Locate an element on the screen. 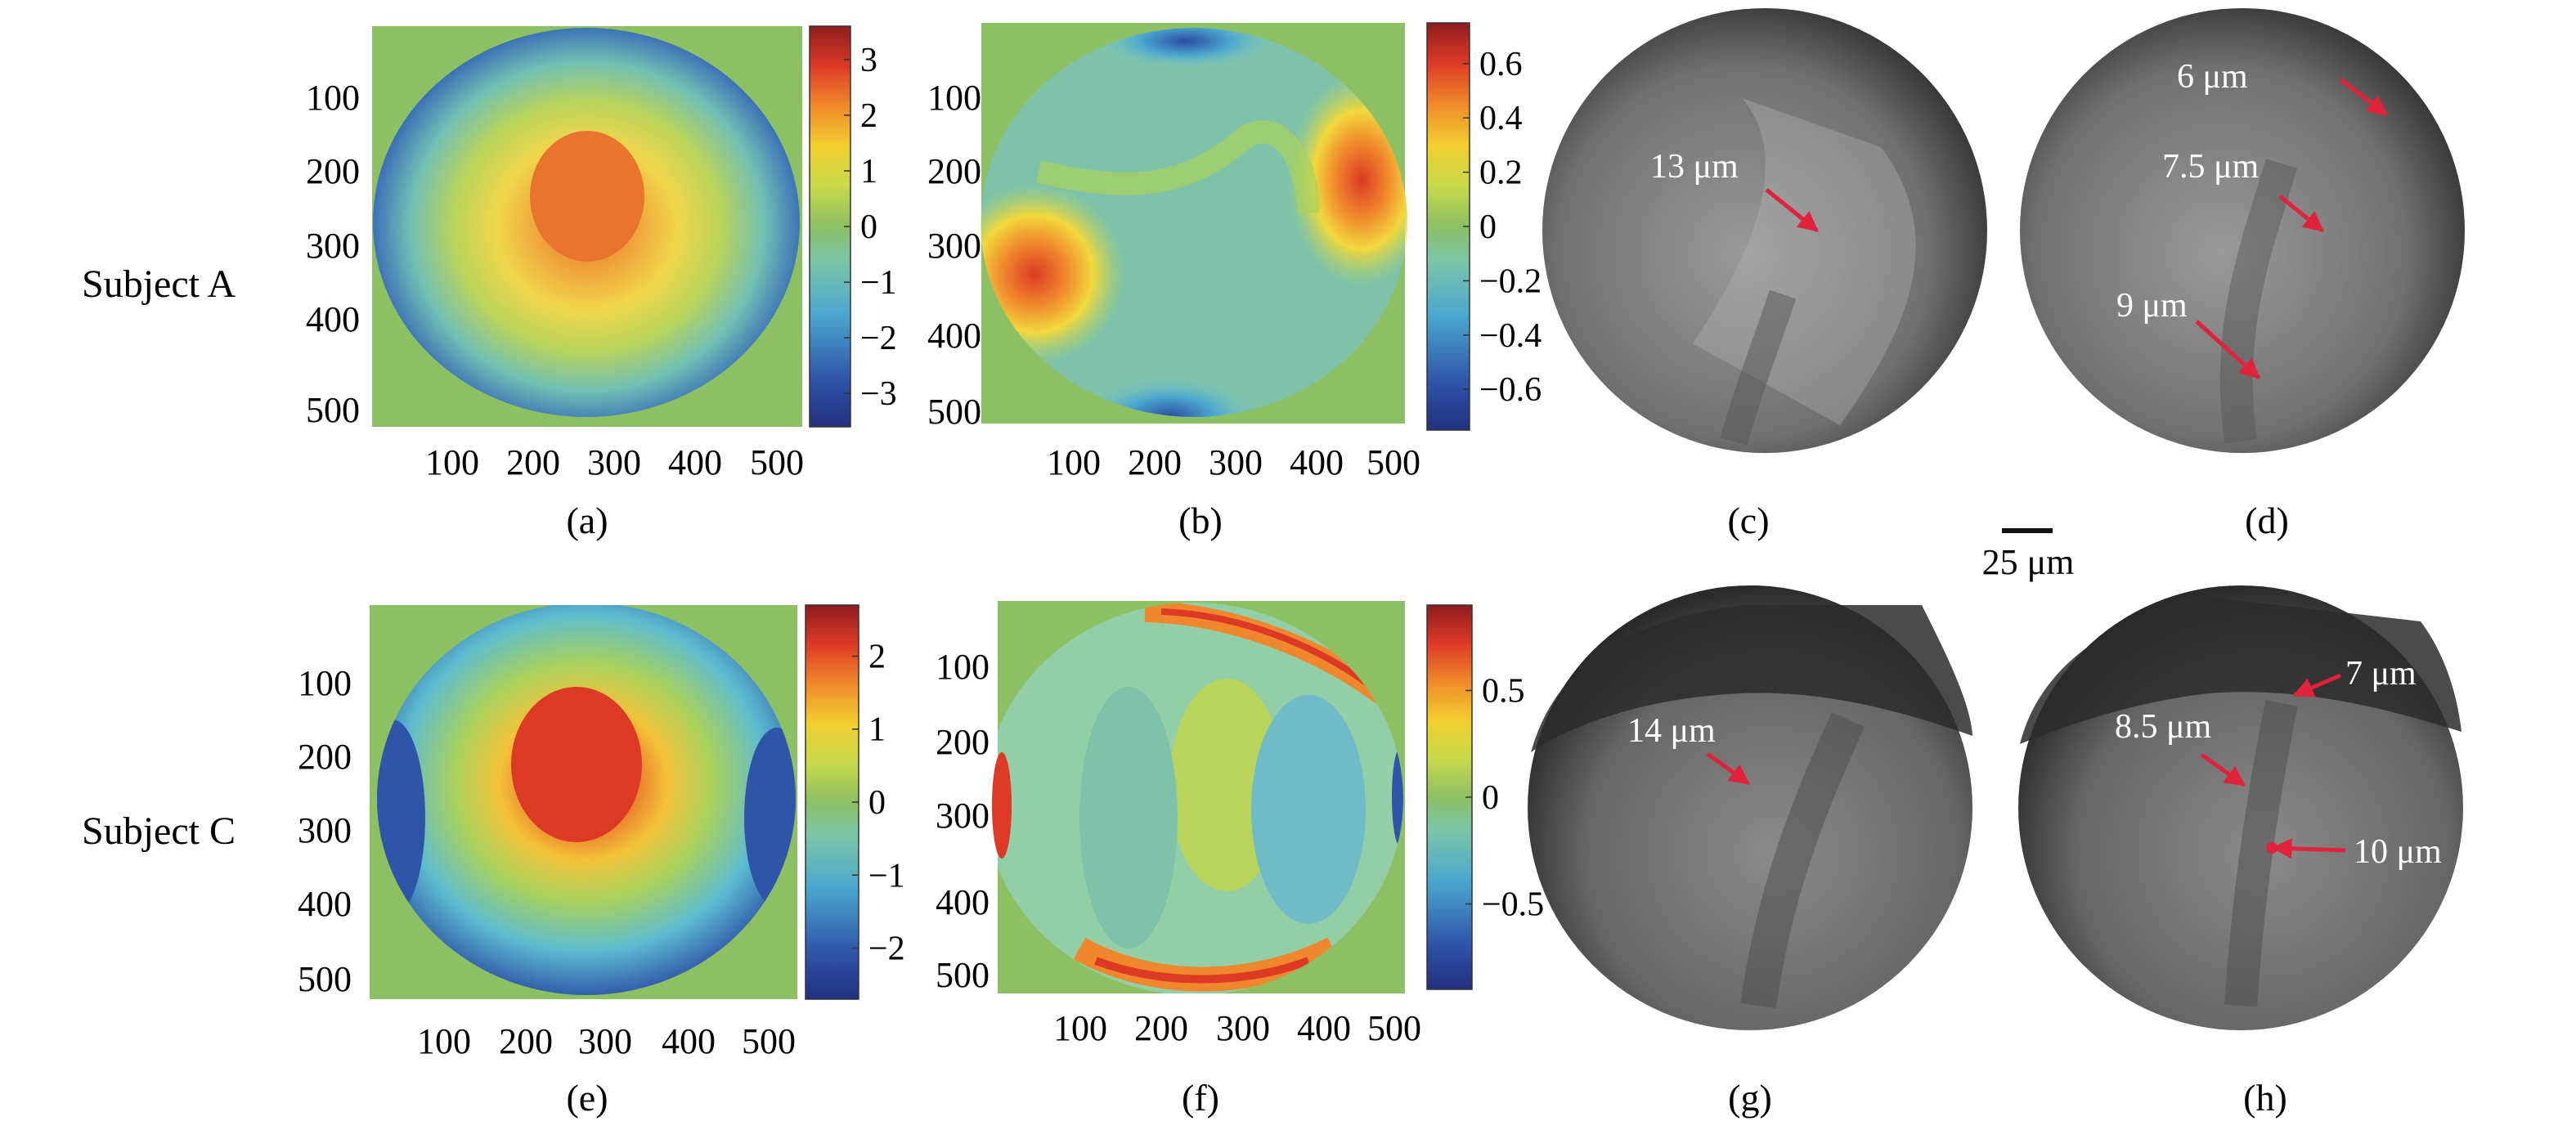 This screenshot has height=1130, width=2576. colorbar-tick-label: −0.5 is located at coordinates (1513, 905).